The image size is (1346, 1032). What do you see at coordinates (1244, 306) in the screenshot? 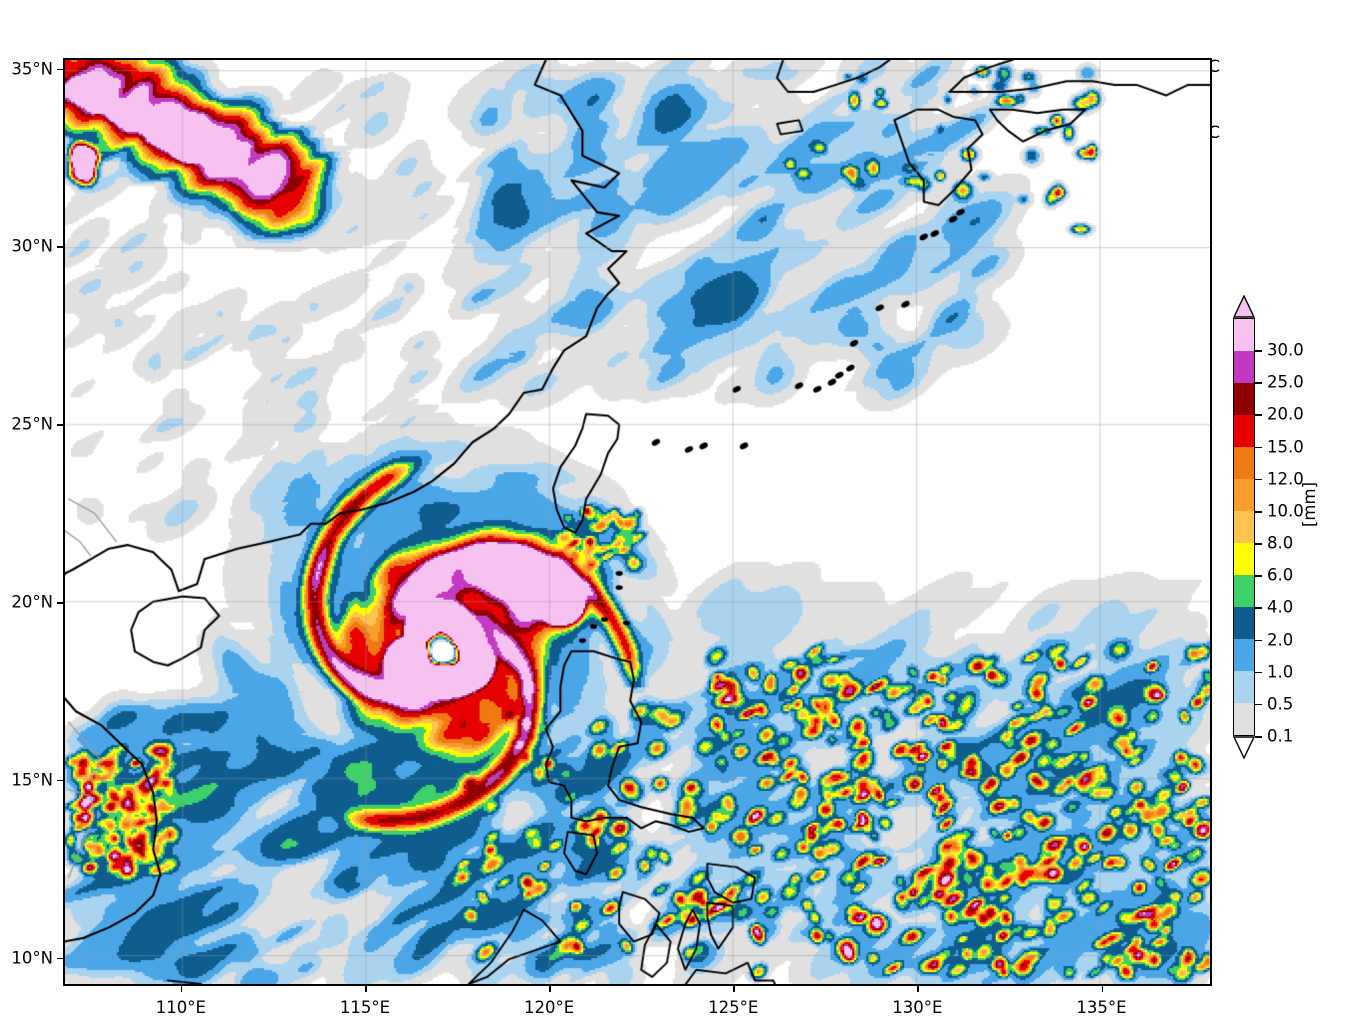
I see `colorbar-over-arrow-icon` at bounding box center [1244, 306].